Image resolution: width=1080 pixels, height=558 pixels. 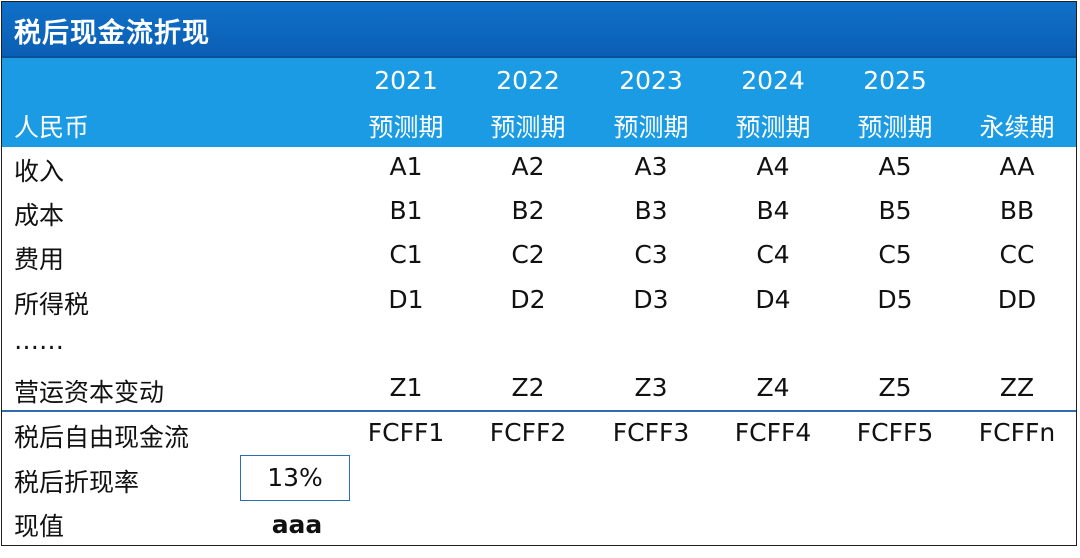 What do you see at coordinates (651, 387) in the screenshot?
I see `cell: Z3` at bounding box center [651, 387].